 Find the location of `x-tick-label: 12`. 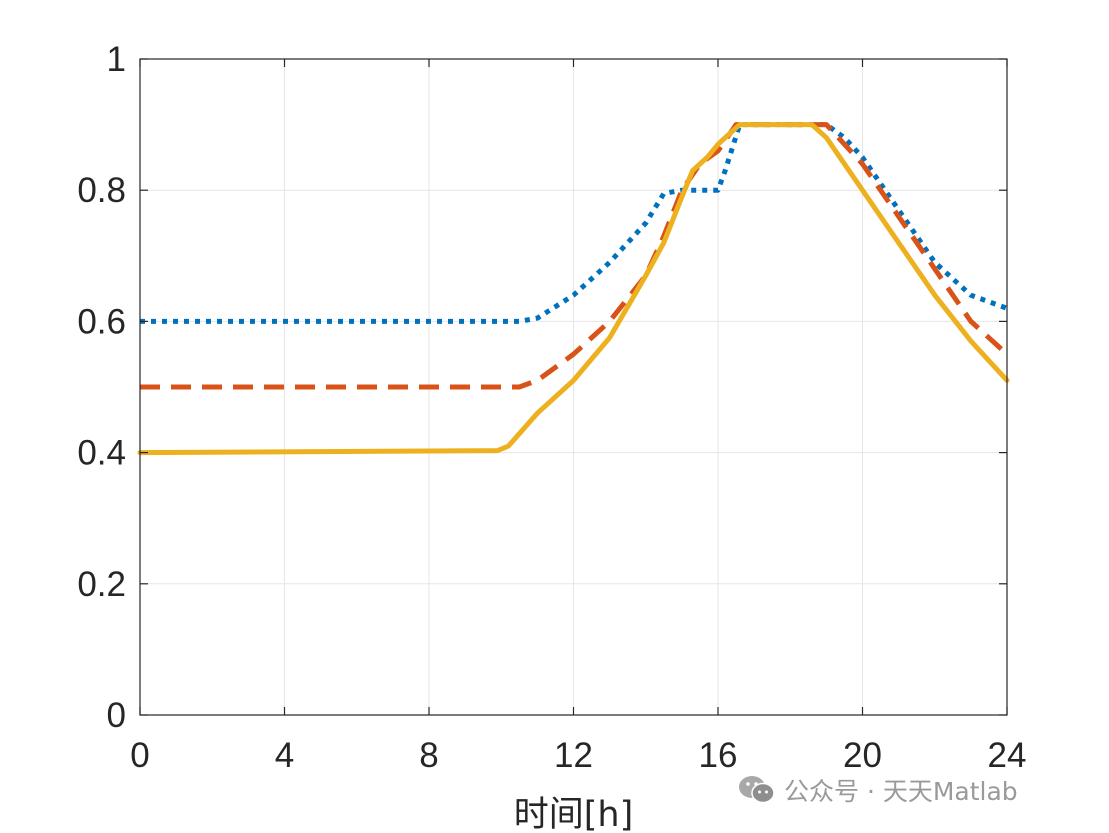

x-tick-label: 12 is located at coordinates (573, 755).